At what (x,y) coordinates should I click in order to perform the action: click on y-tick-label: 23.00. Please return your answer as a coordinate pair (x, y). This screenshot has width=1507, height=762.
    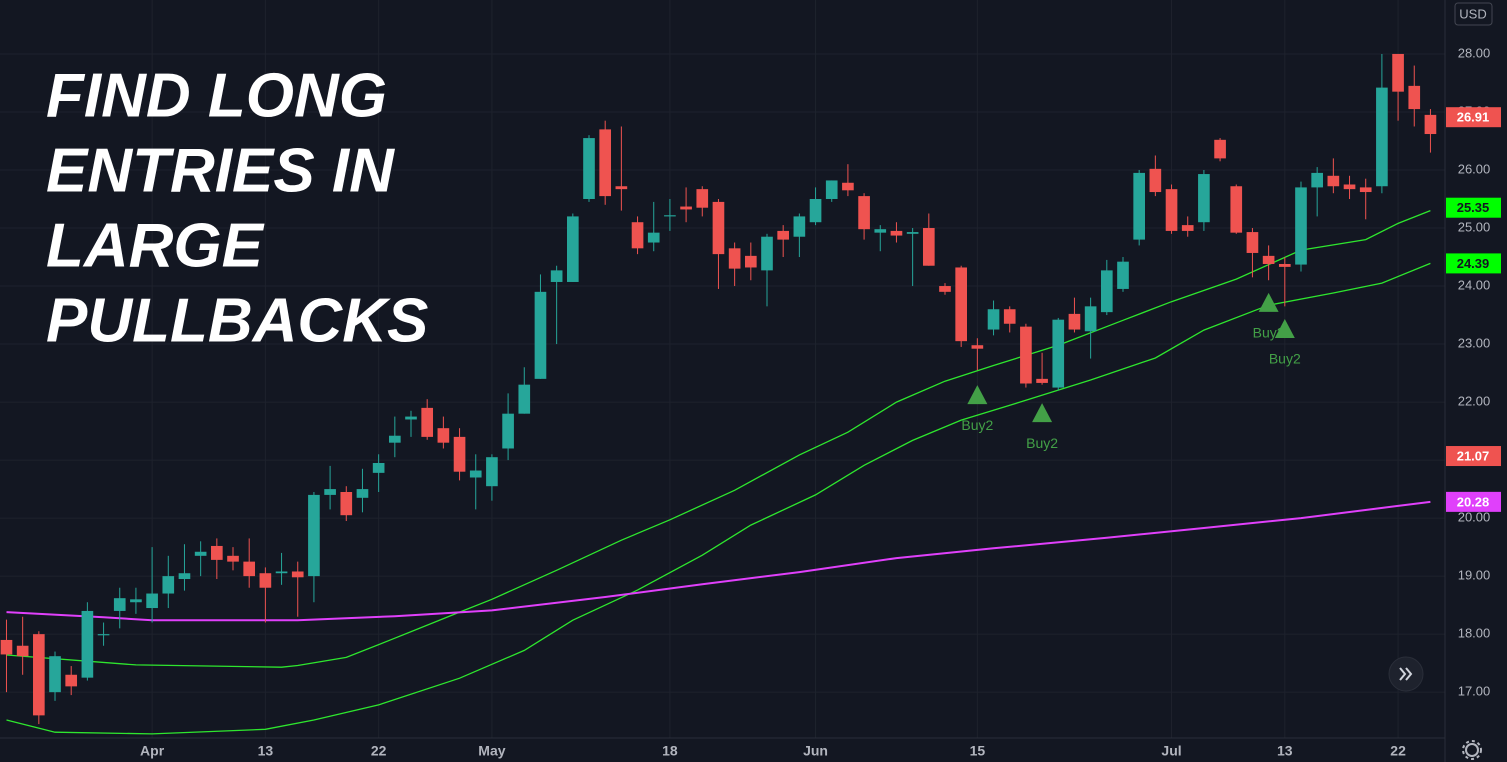
    Looking at the image, I should click on (1474, 342).